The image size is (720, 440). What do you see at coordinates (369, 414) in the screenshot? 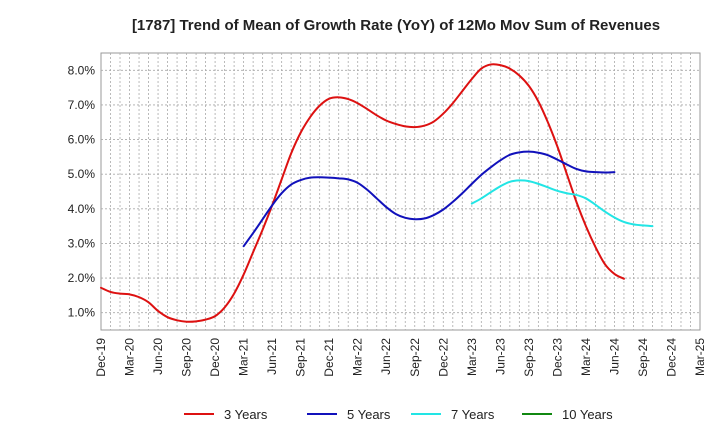
I see `legend-label-5-years: 5 Years` at bounding box center [369, 414].